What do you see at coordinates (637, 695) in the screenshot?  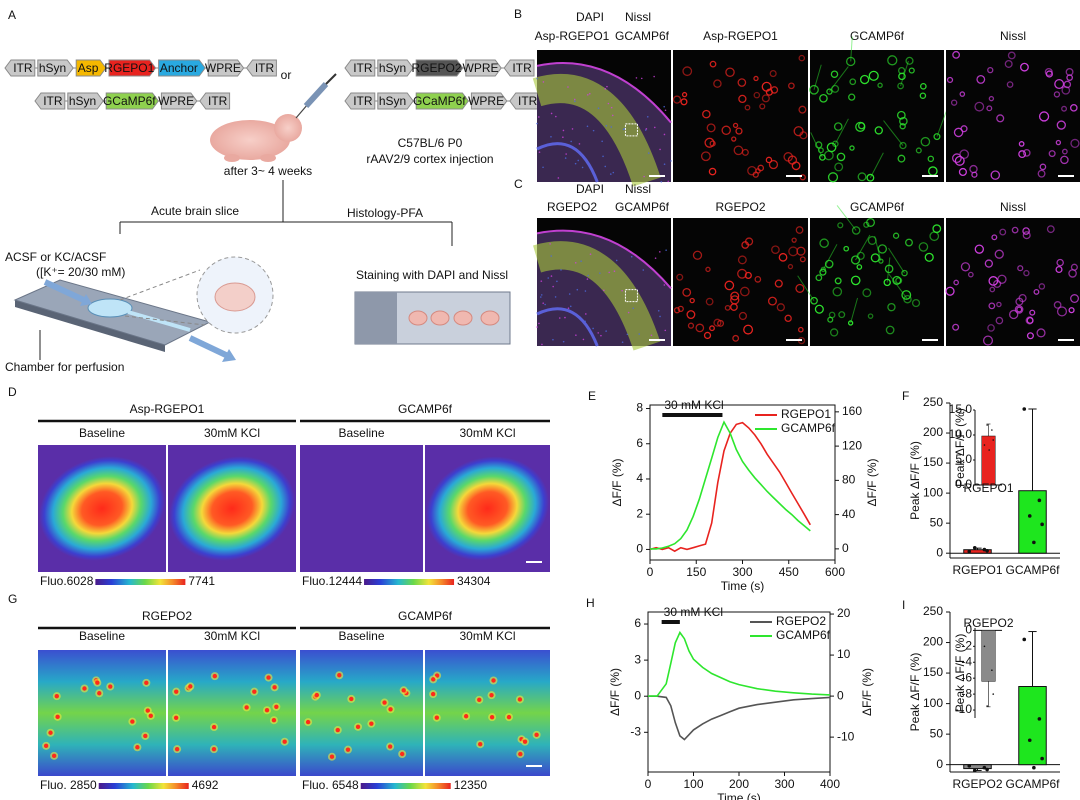 I see `y-tick-label: 0` at bounding box center [637, 695].